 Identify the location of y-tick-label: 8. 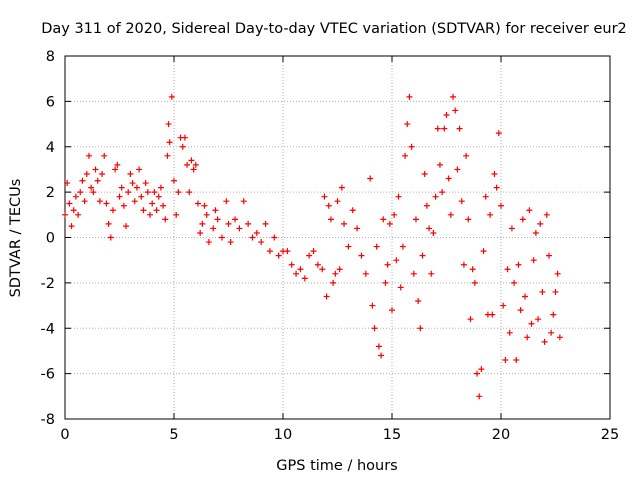
(50, 57).